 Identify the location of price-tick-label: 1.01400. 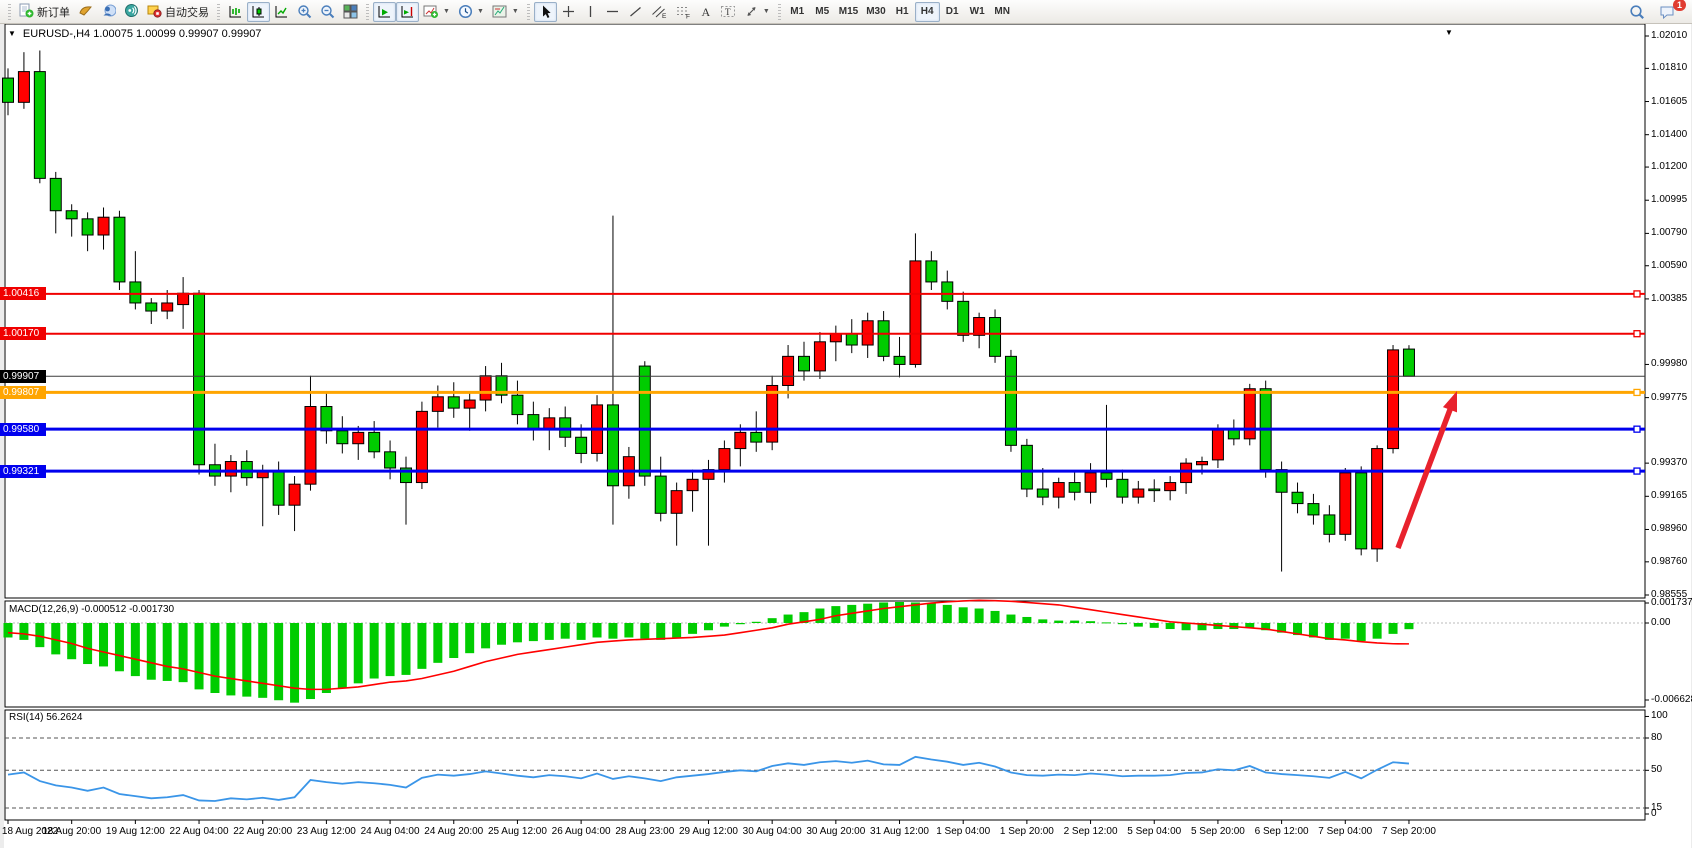
(1669, 134).